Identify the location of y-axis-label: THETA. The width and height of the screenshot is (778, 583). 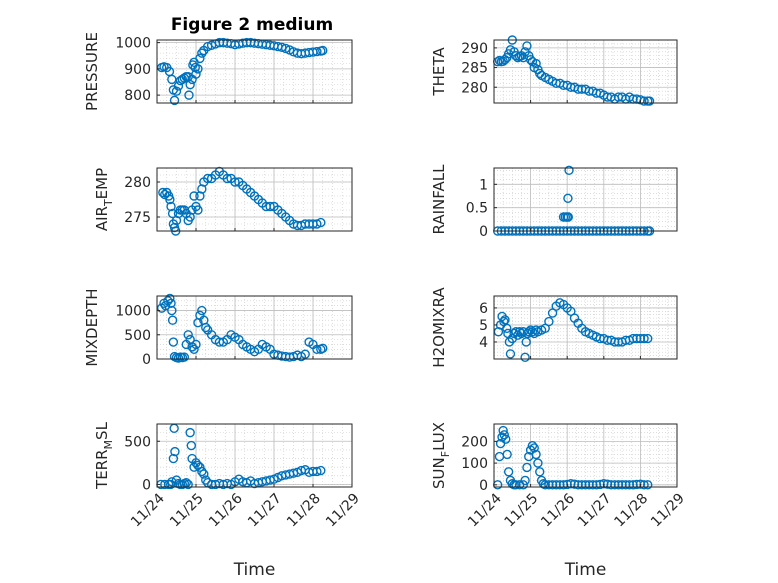
(439, 72).